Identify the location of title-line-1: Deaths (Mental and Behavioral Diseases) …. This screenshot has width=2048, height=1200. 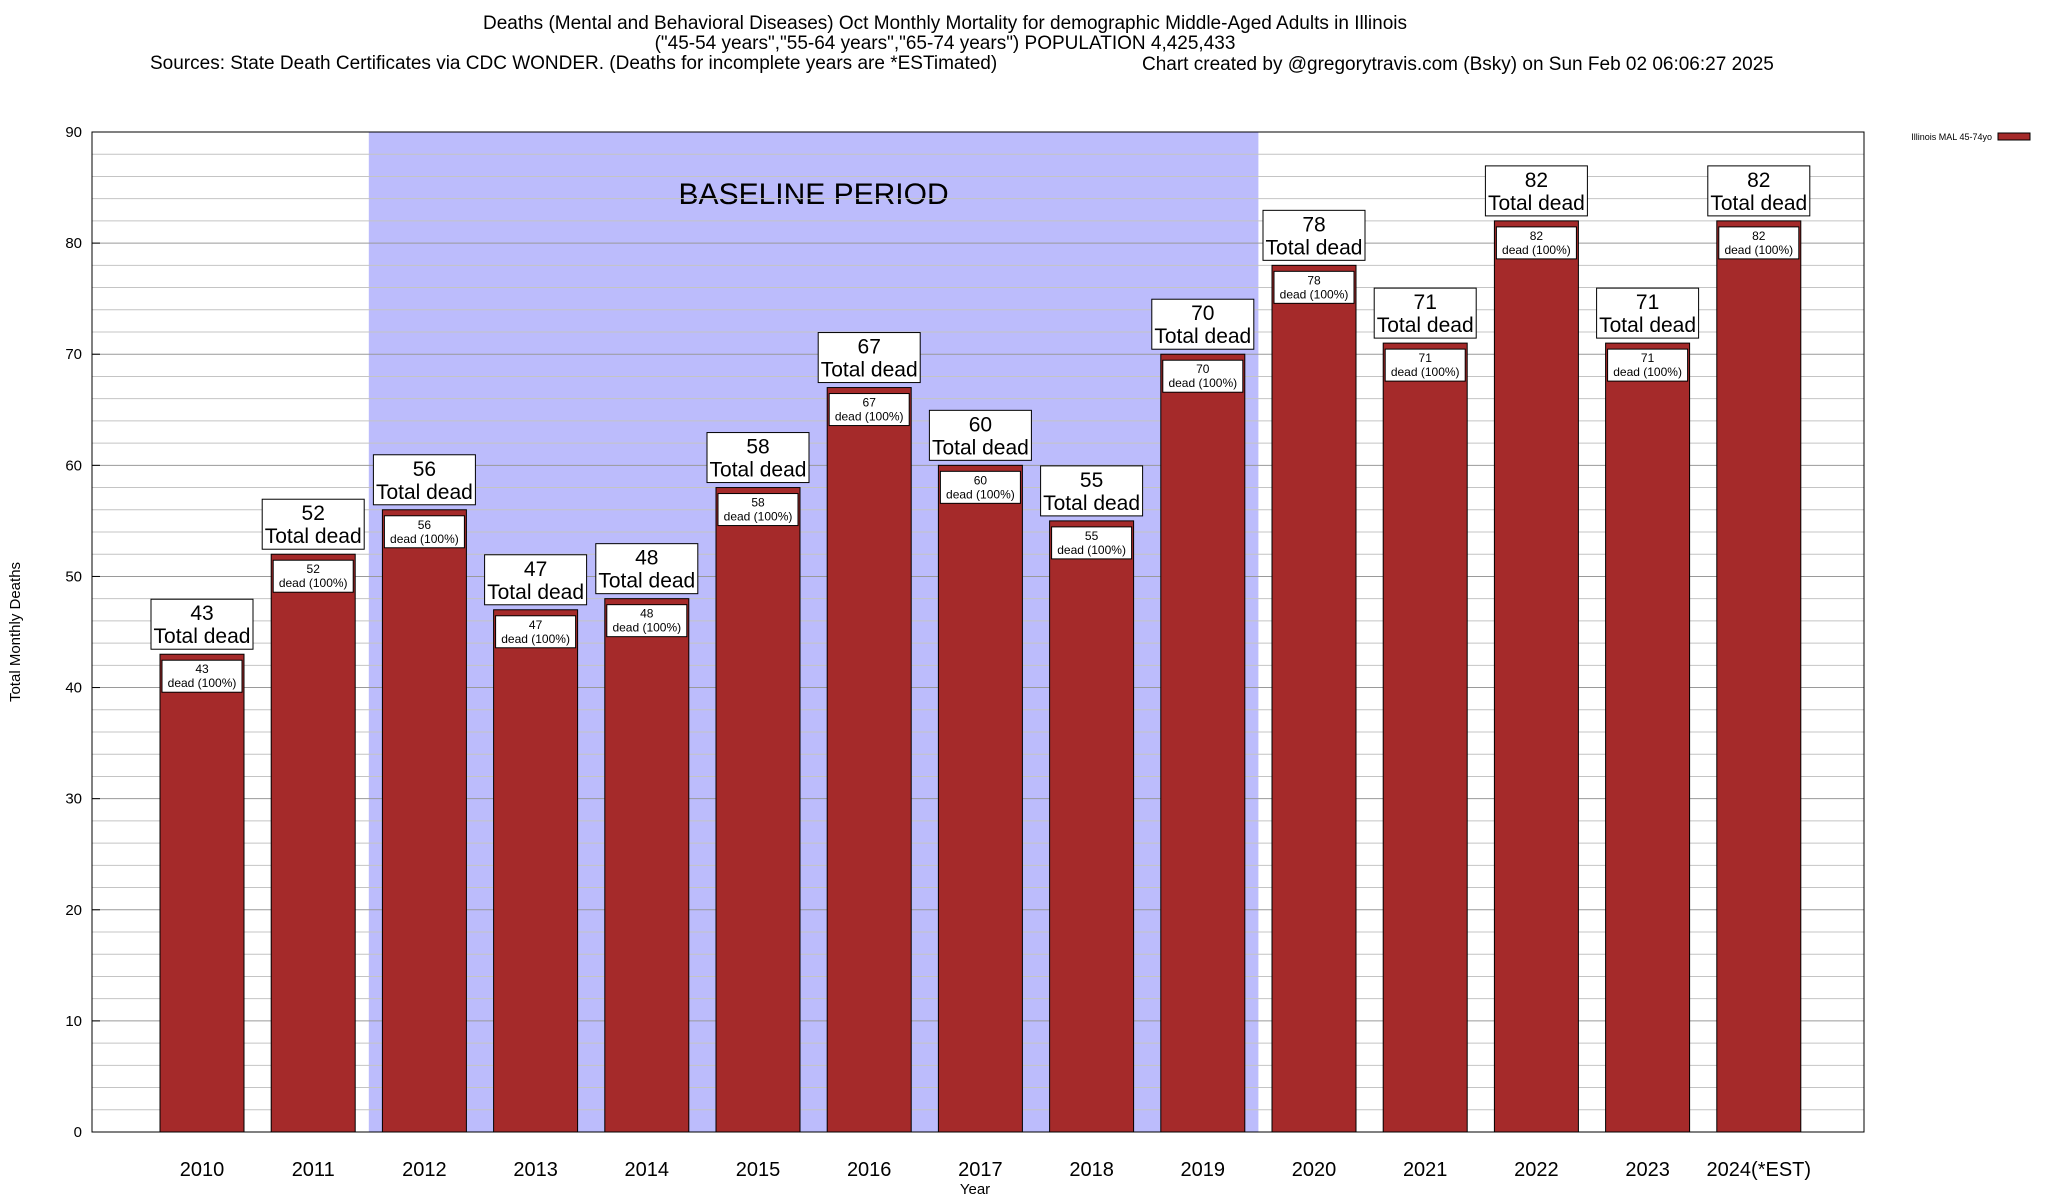
(945, 23).